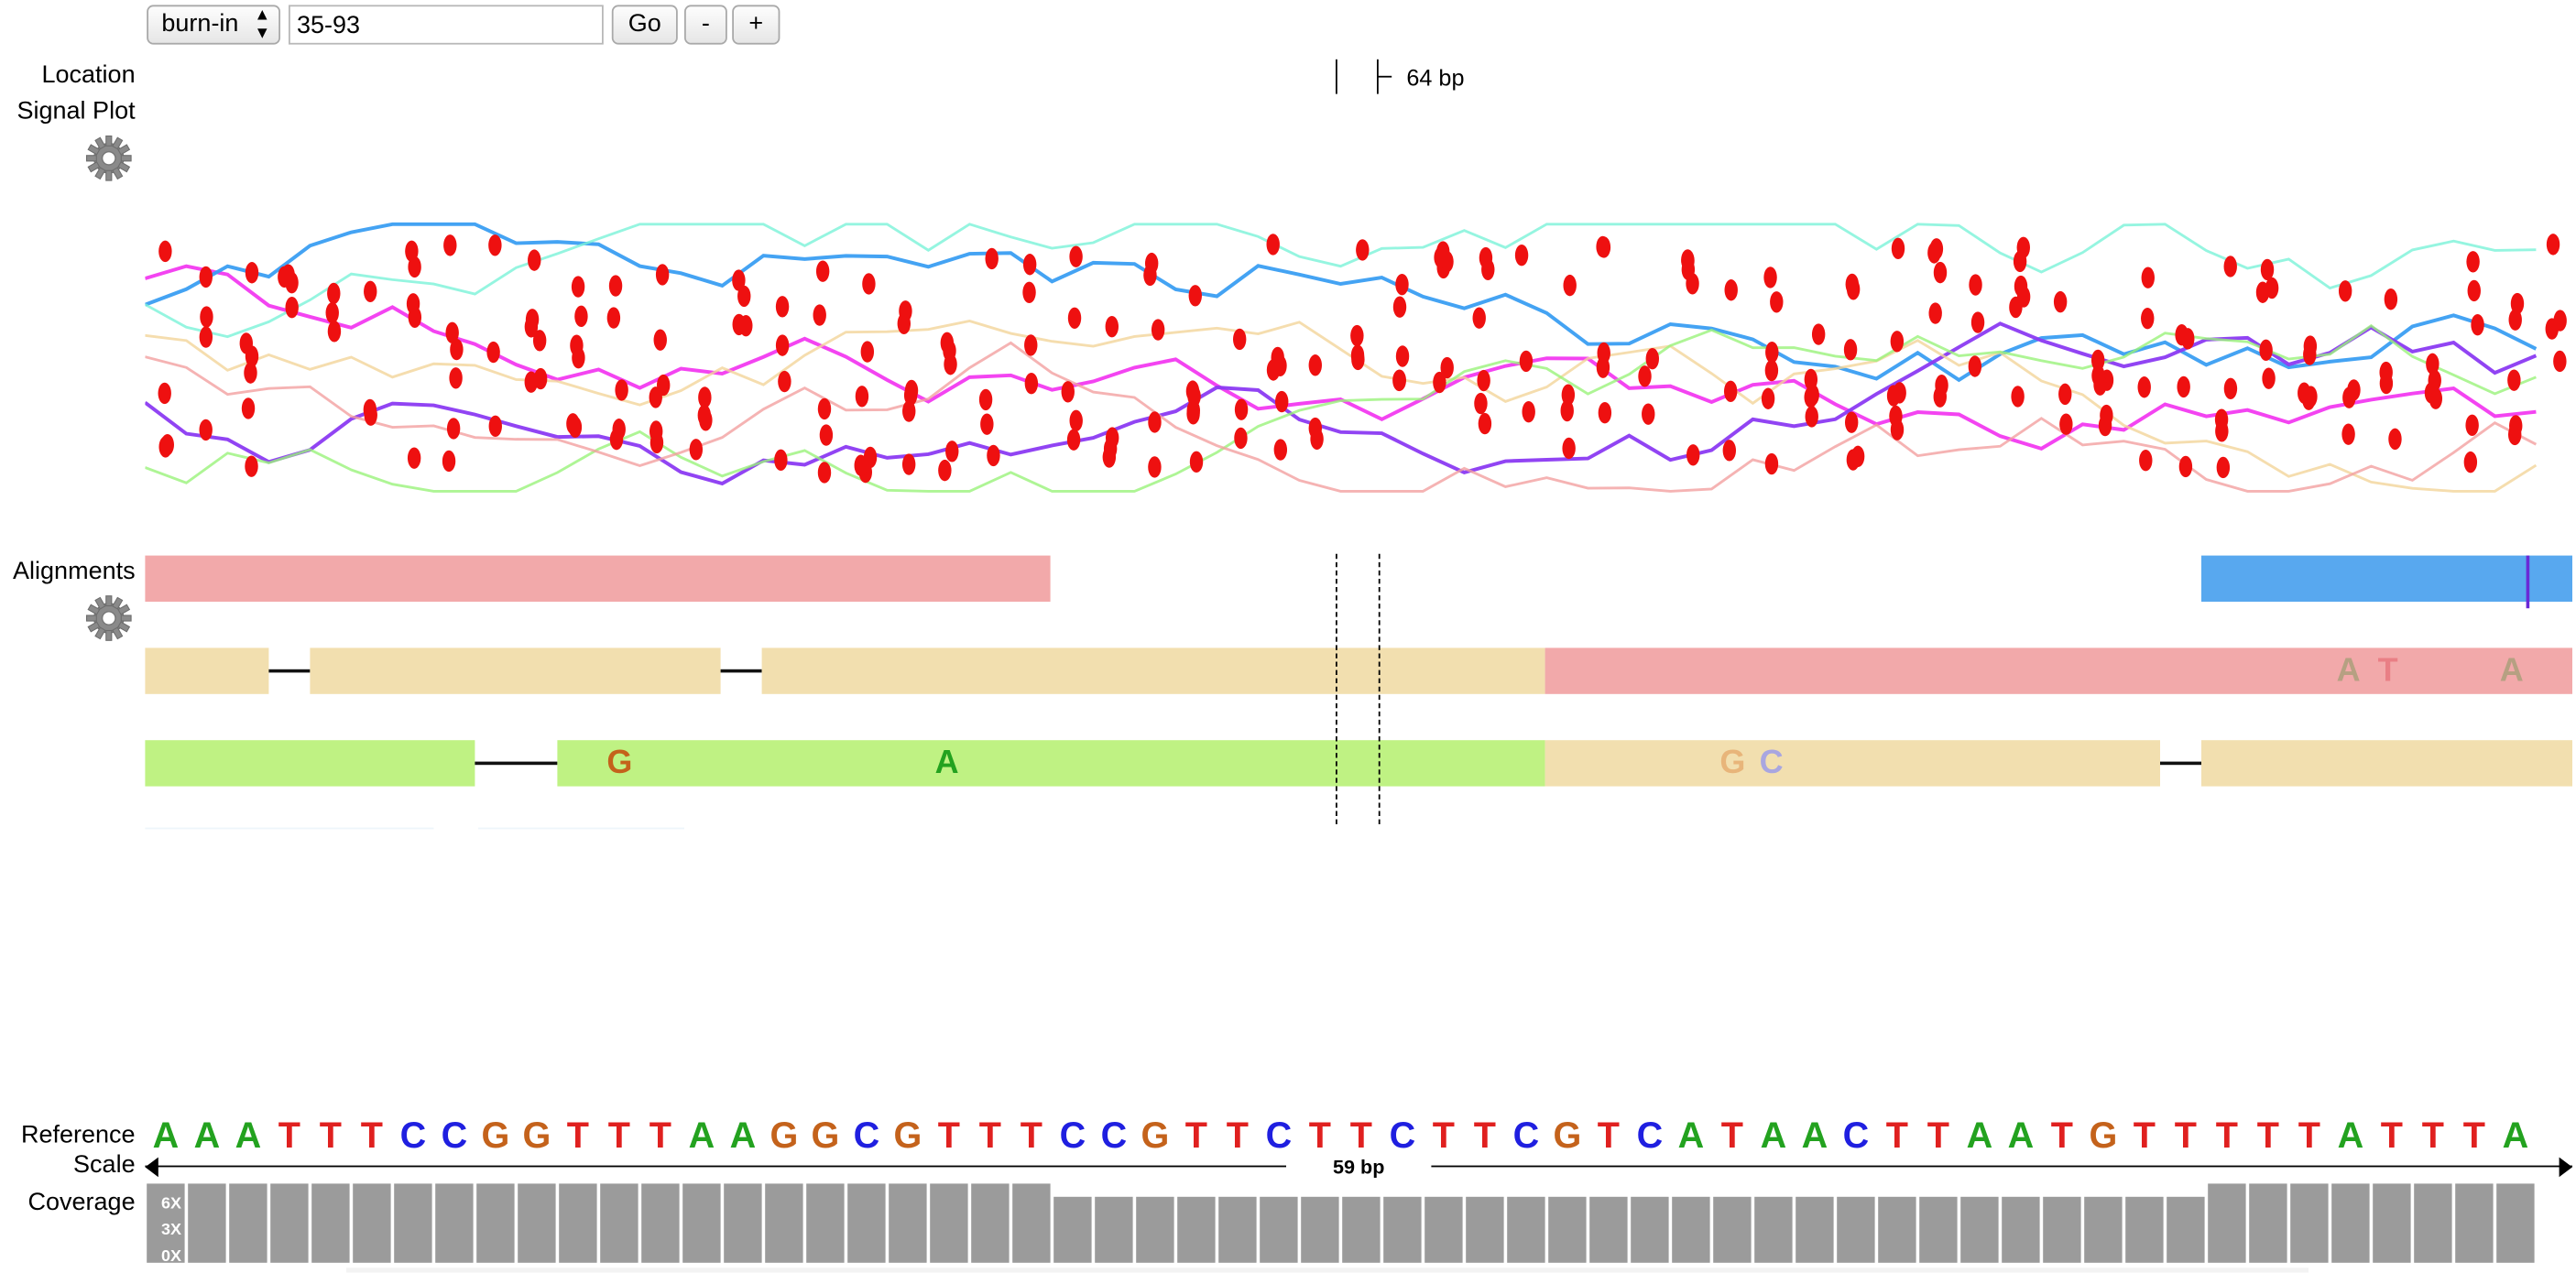 The image size is (2576, 1273). What do you see at coordinates (947, 763) in the screenshot?
I see `mismatch-base: A` at bounding box center [947, 763].